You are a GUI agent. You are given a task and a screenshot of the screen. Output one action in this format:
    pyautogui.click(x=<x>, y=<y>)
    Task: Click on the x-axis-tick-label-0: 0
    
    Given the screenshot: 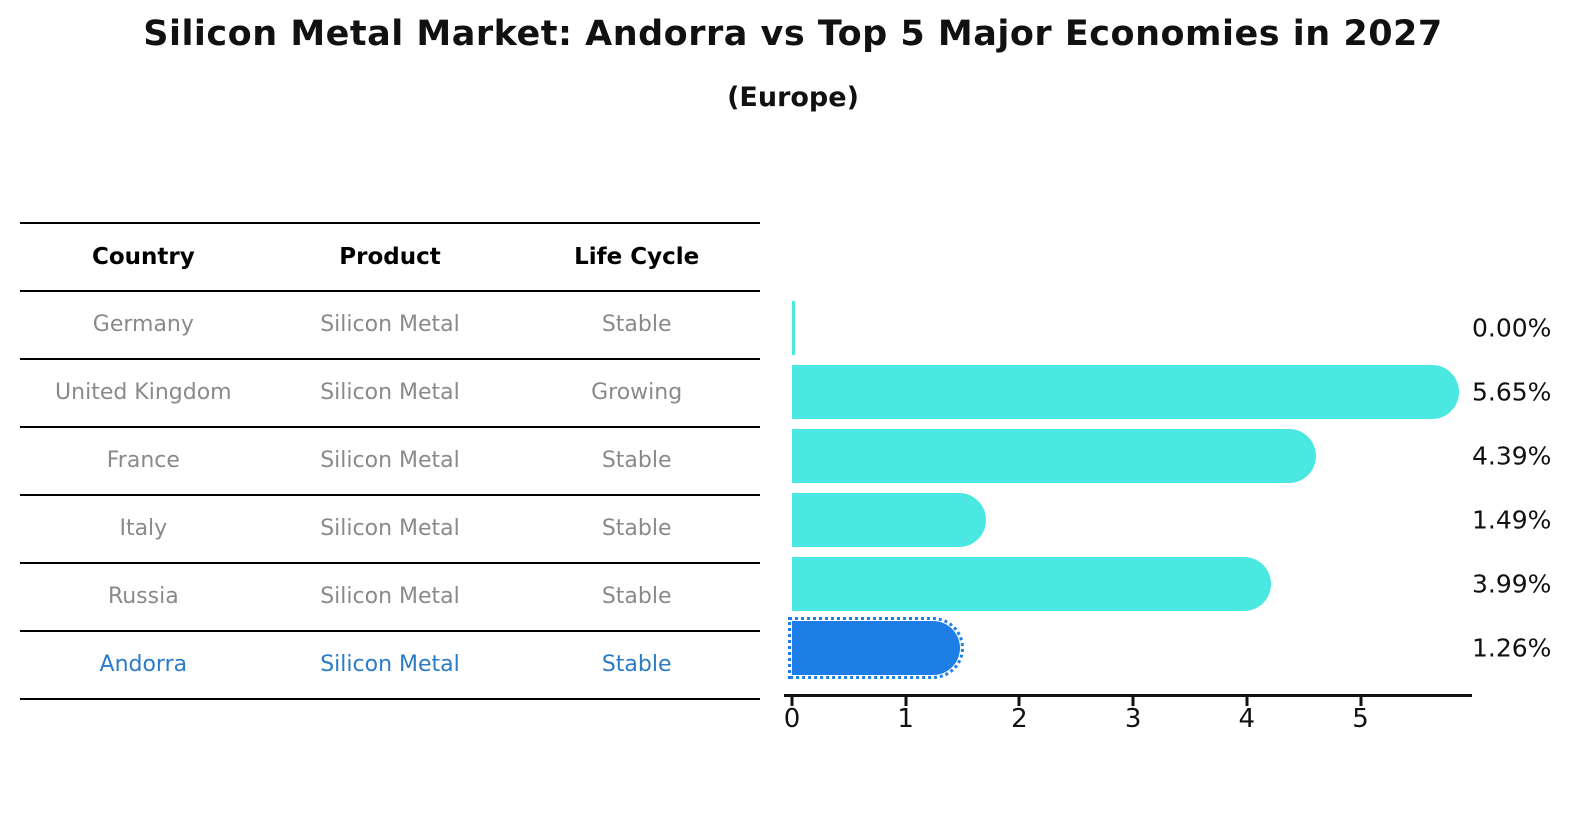 What is the action you would take?
    pyautogui.click(x=792, y=719)
    